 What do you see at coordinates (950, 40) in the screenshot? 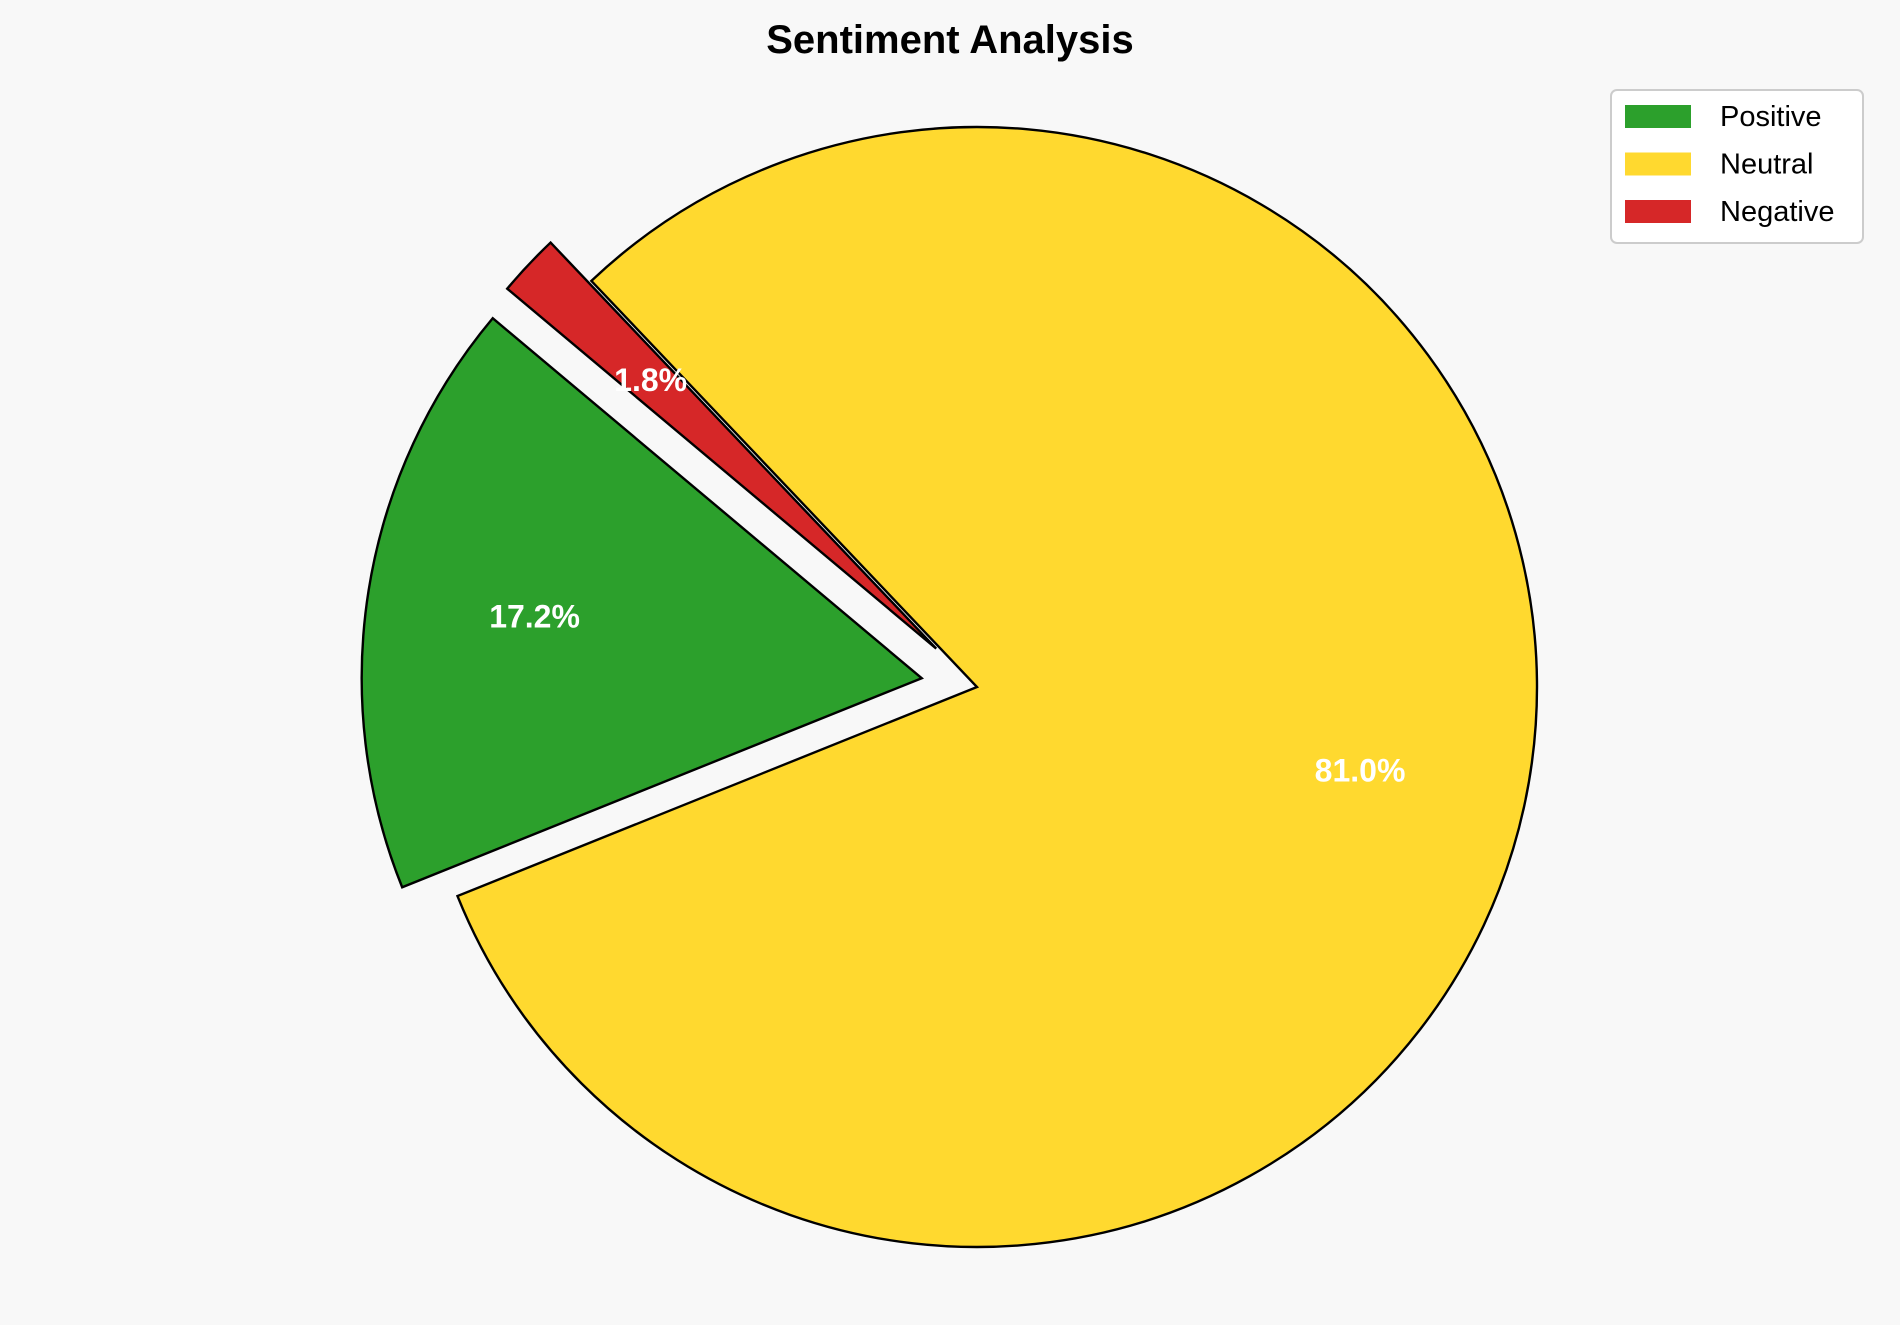
I see `chart-title: Sentiment Analysis` at bounding box center [950, 40].